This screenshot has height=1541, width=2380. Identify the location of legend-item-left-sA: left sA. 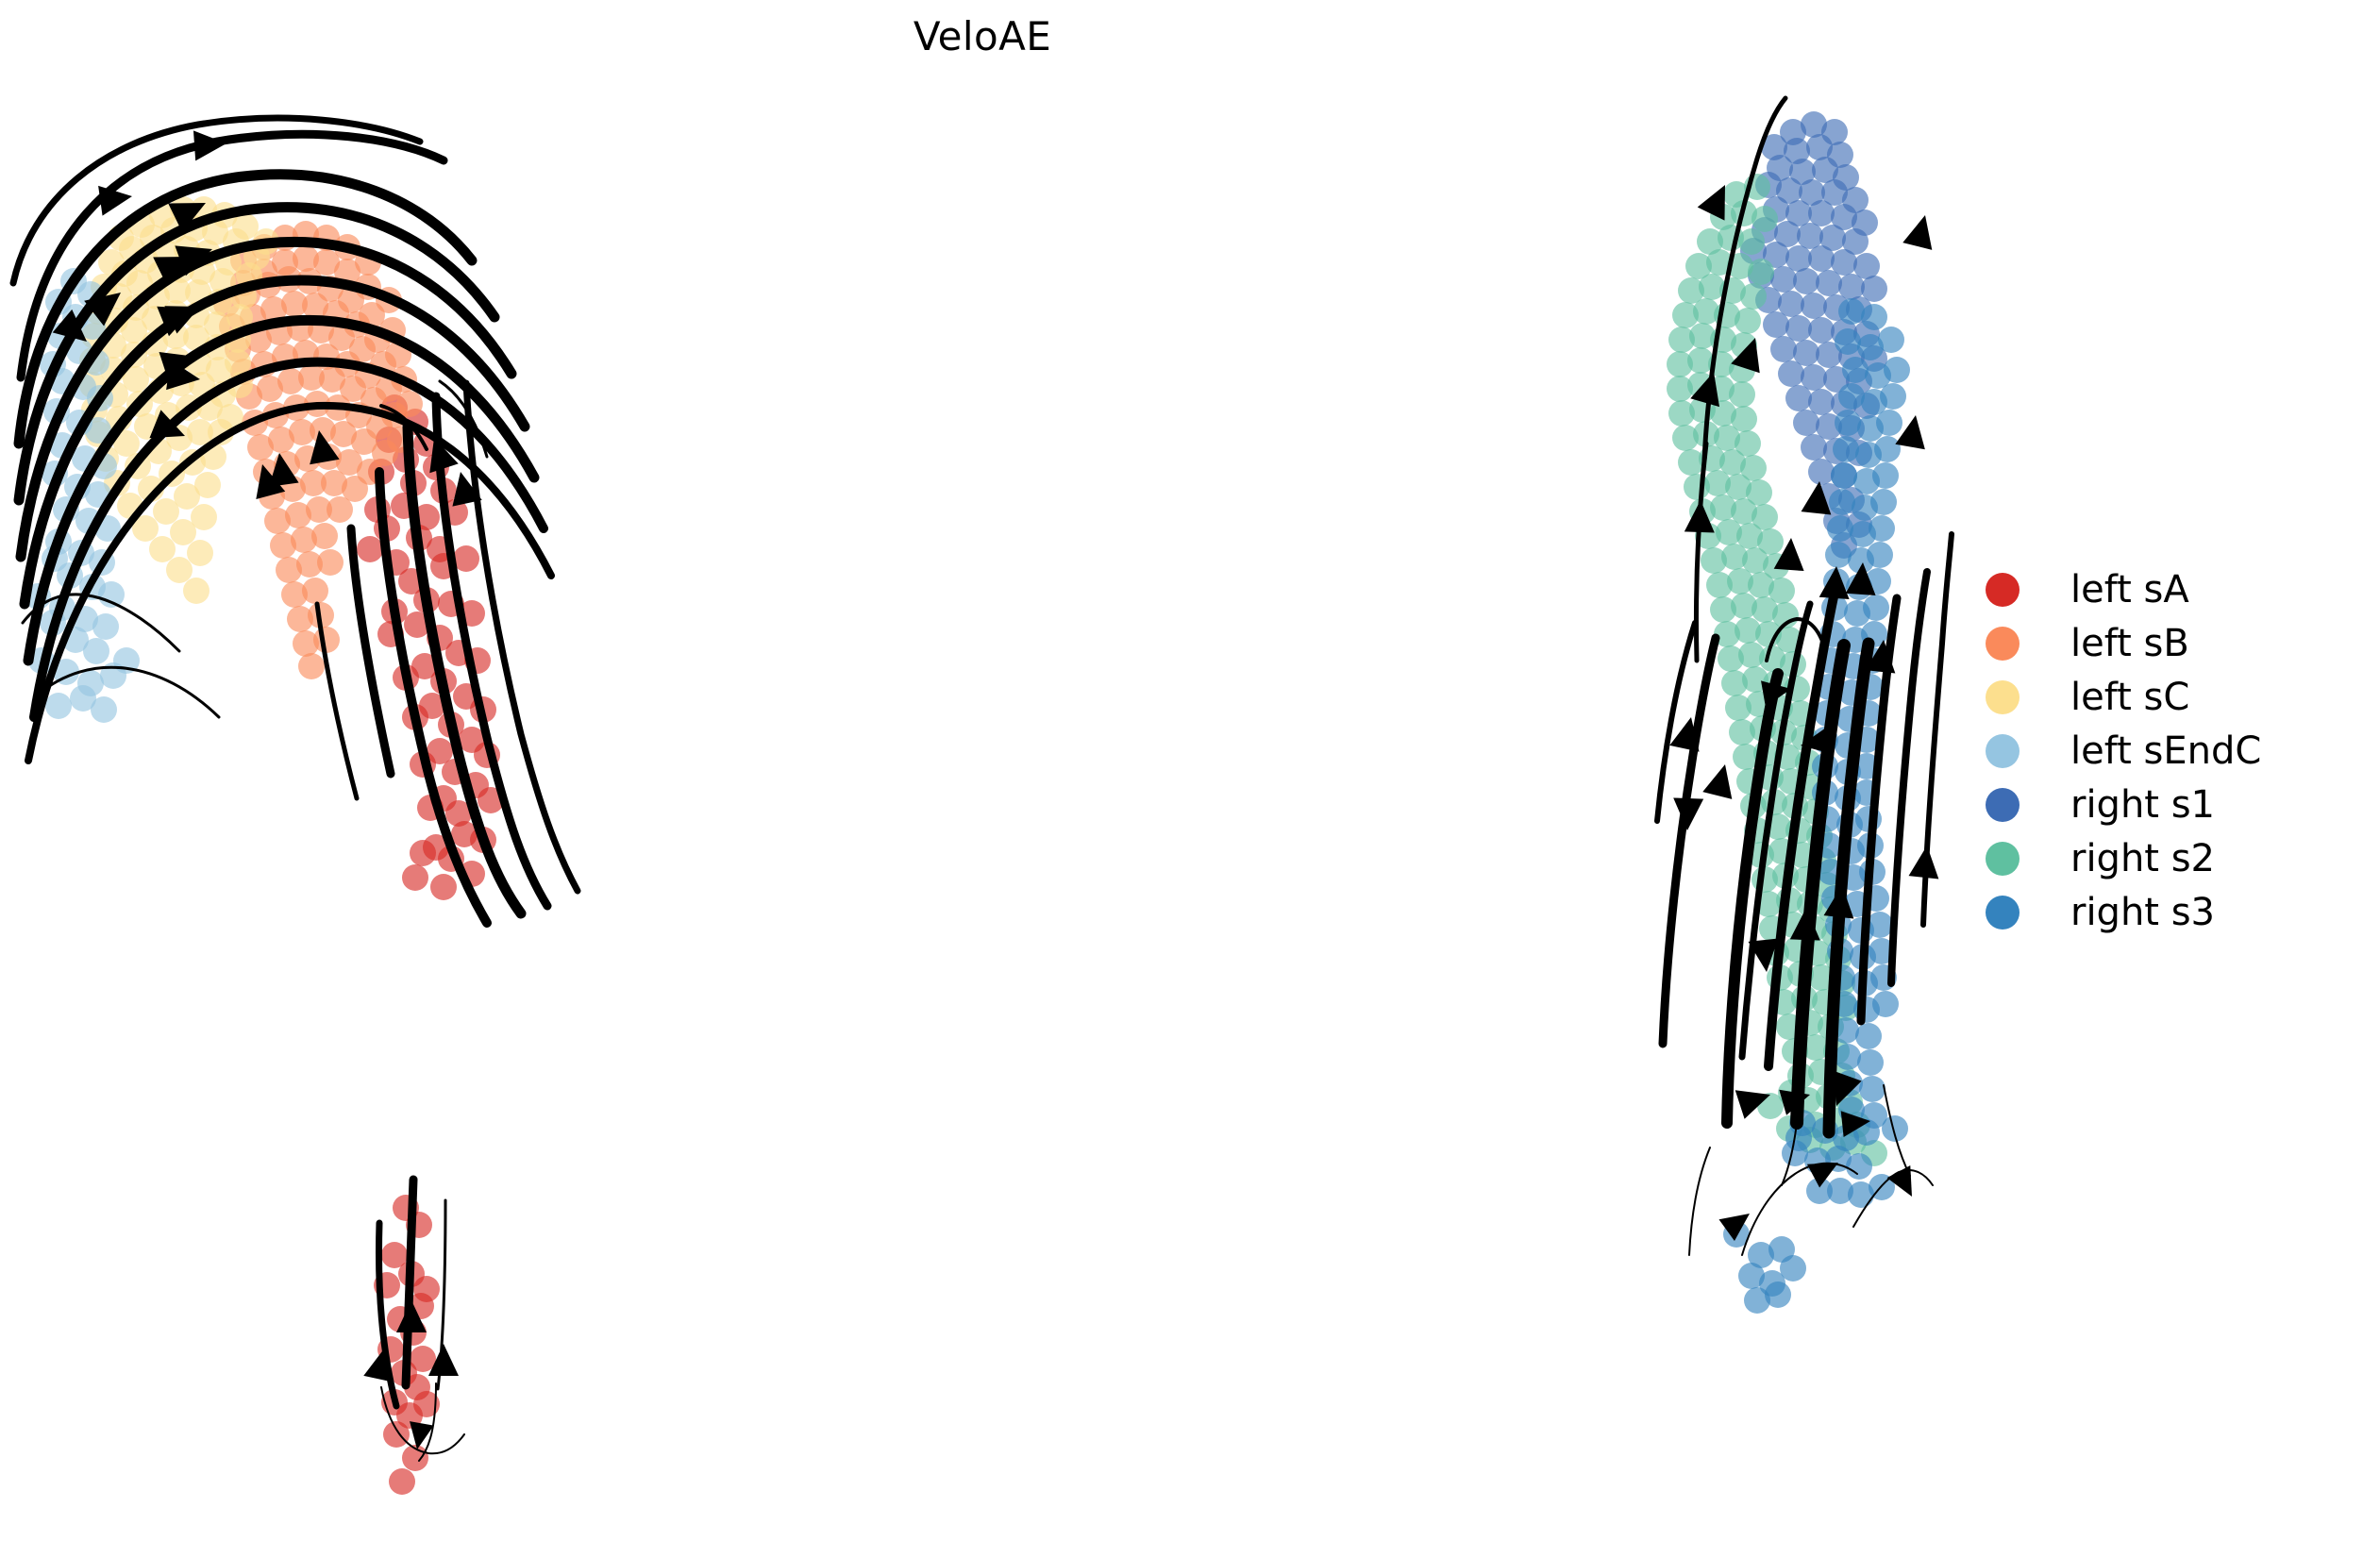
(2178, 589).